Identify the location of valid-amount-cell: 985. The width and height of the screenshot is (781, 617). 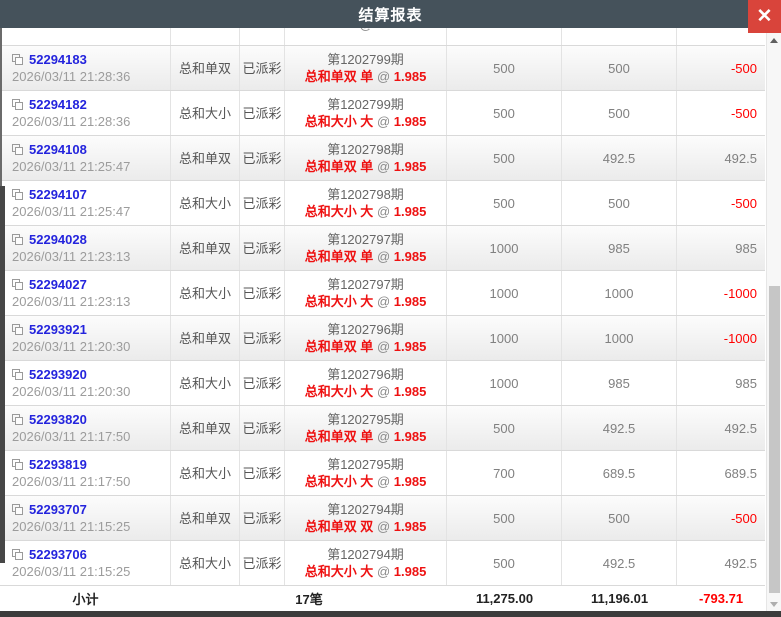
(619, 383).